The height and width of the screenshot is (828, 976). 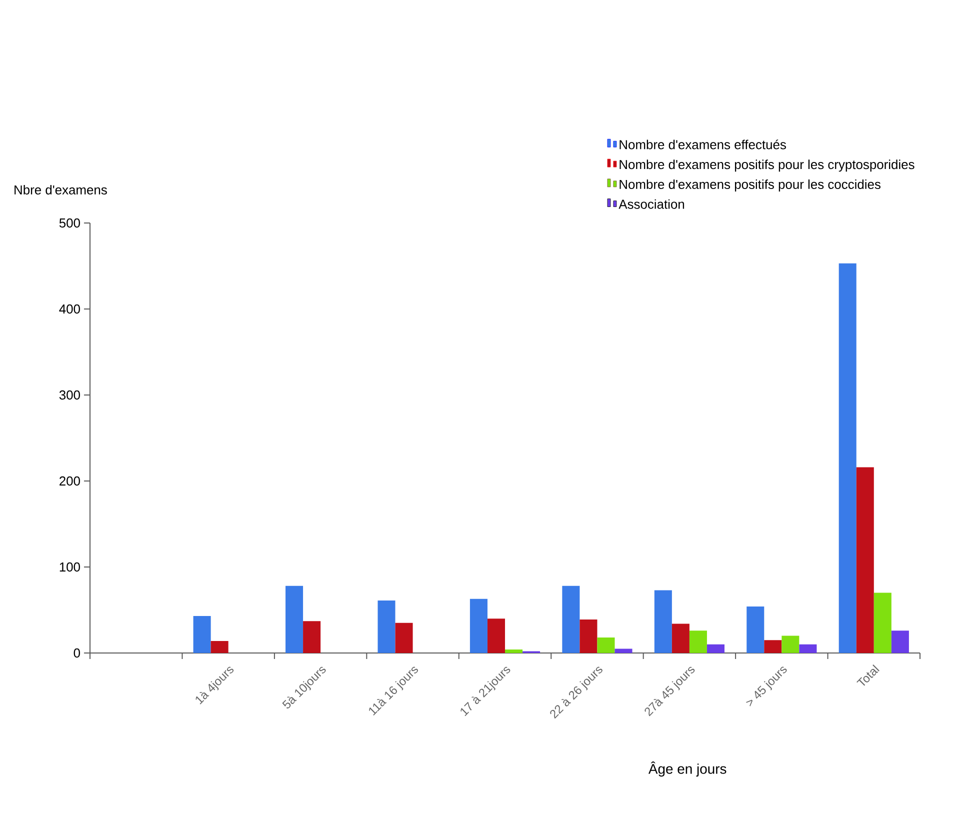 What do you see at coordinates (60, 189) in the screenshot?
I see `y-axis-title: Nbre d'examens` at bounding box center [60, 189].